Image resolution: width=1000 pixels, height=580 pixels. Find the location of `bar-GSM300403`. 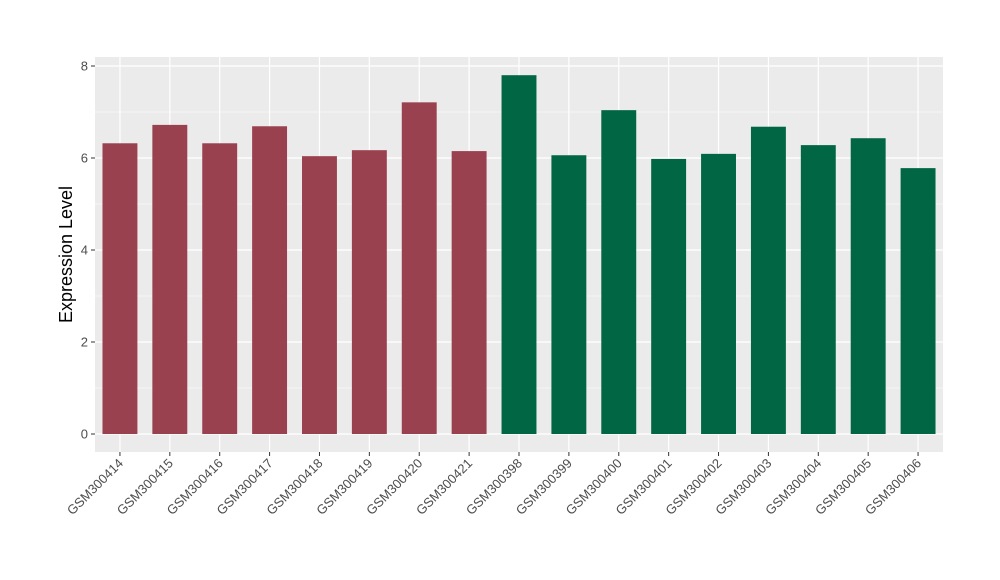

bar-GSM300403 is located at coordinates (768, 280).